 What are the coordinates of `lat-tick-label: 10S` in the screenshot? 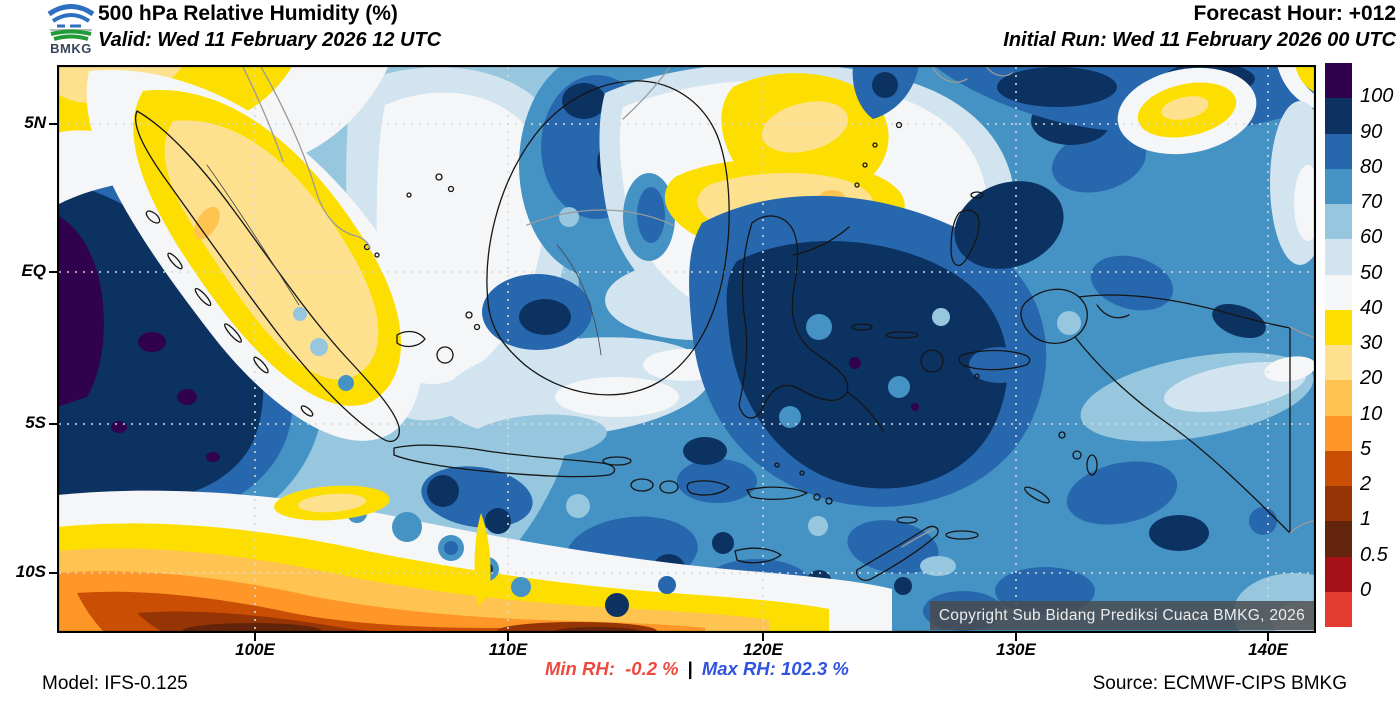 It's located at (30, 571).